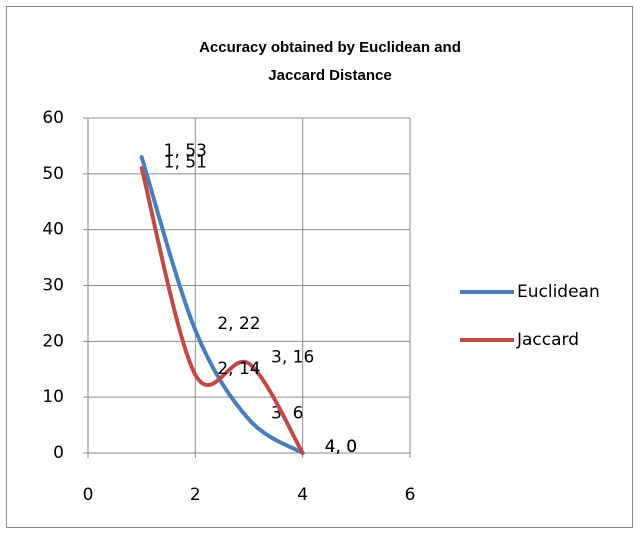  What do you see at coordinates (53, 397) in the screenshot?
I see `y-tick-label: 10` at bounding box center [53, 397].